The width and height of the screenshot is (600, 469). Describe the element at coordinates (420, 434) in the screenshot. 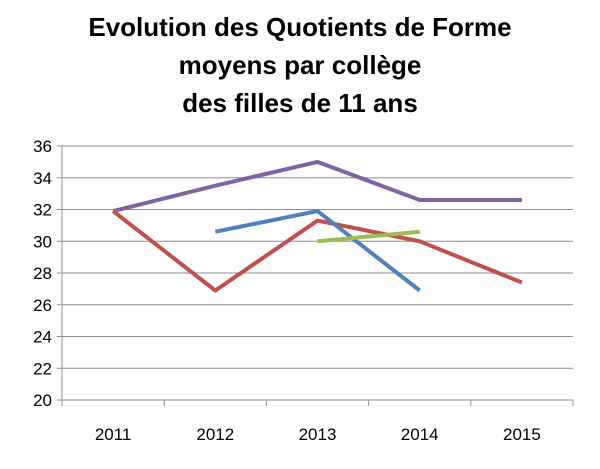

I see `x-tick-label-2014: 2014` at that location.